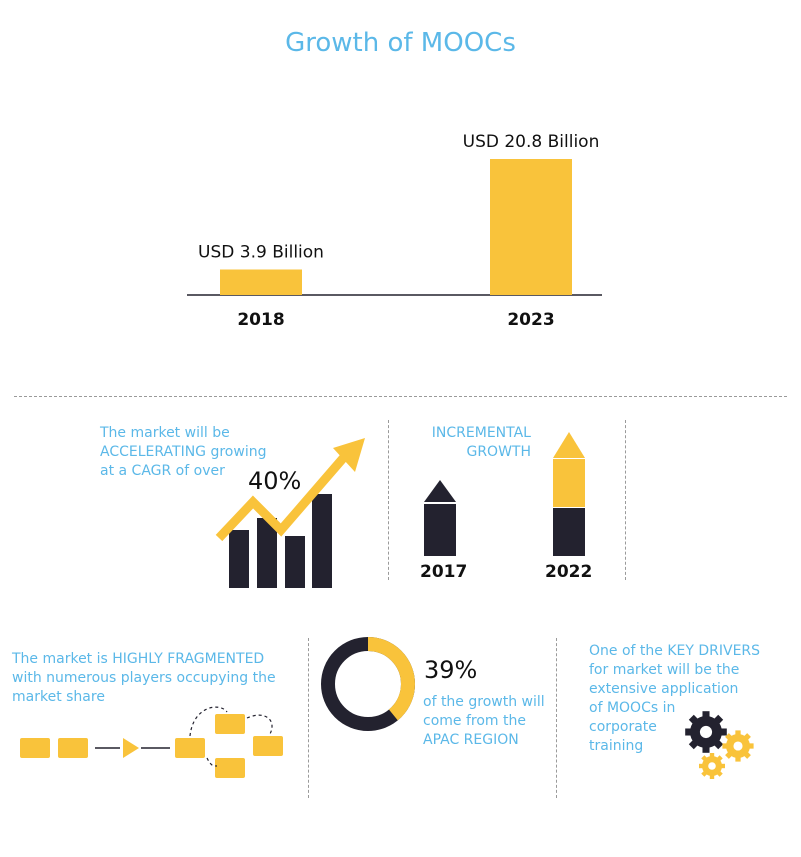  What do you see at coordinates (664, 689) in the screenshot?
I see `drivers-line: extensive application` at bounding box center [664, 689].